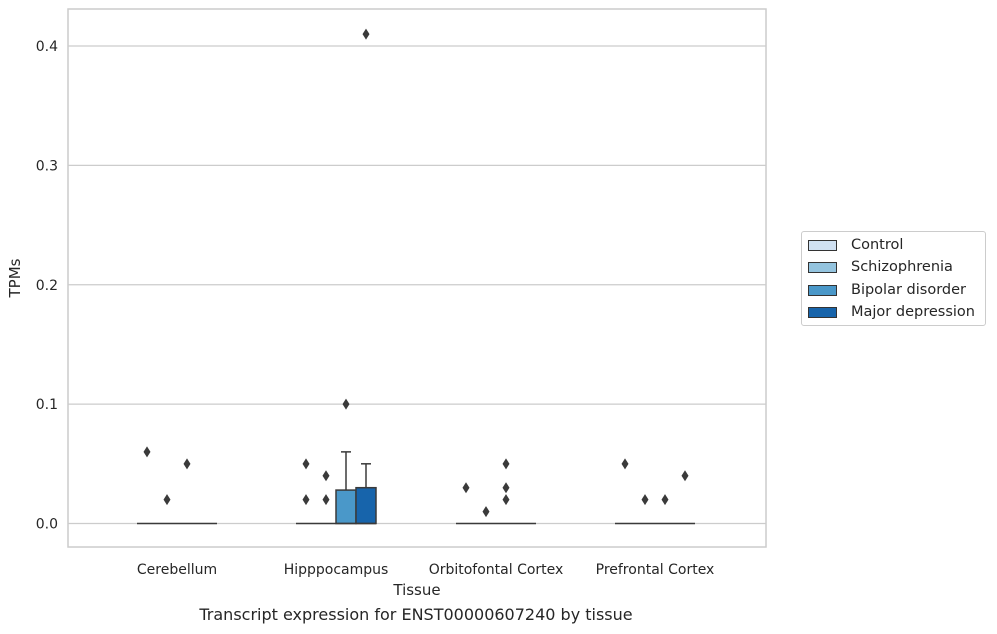 The height and width of the screenshot is (634, 997). I want to click on legend-item-bipolar-disorder: Bipolar disorder, so click(887, 290).